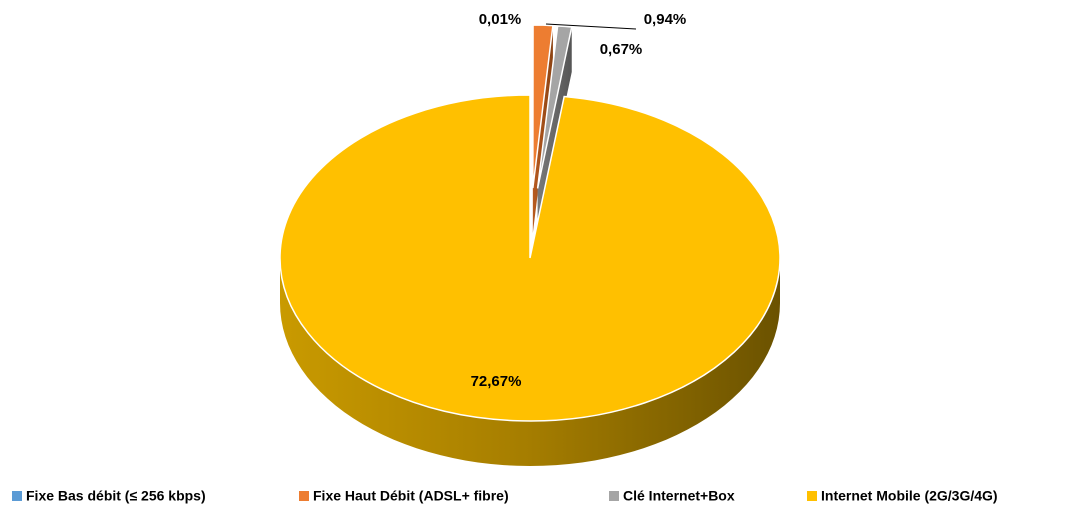 The height and width of the screenshot is (513, 1071). What do you see at coordinates (411, 496) in the screenshot?
I see `legend-label: Fixe Haut Débit (ADSL+ fibre)` at bounding box center [411, 496].